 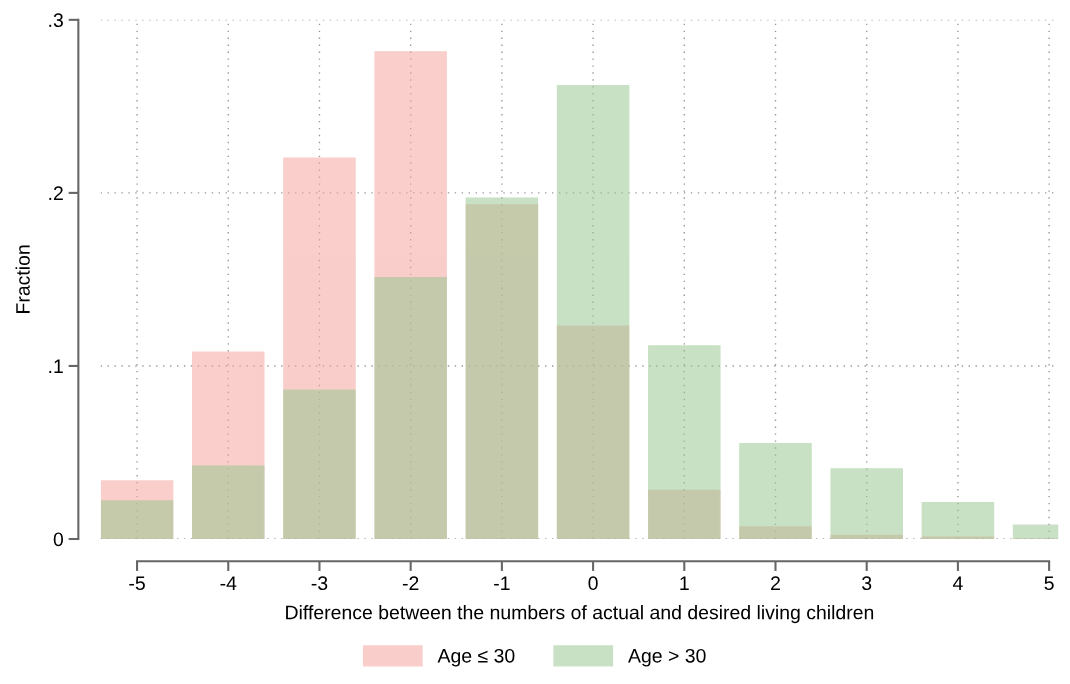 I want to click on x-tick-label: -1, so click(x=502, y=583).